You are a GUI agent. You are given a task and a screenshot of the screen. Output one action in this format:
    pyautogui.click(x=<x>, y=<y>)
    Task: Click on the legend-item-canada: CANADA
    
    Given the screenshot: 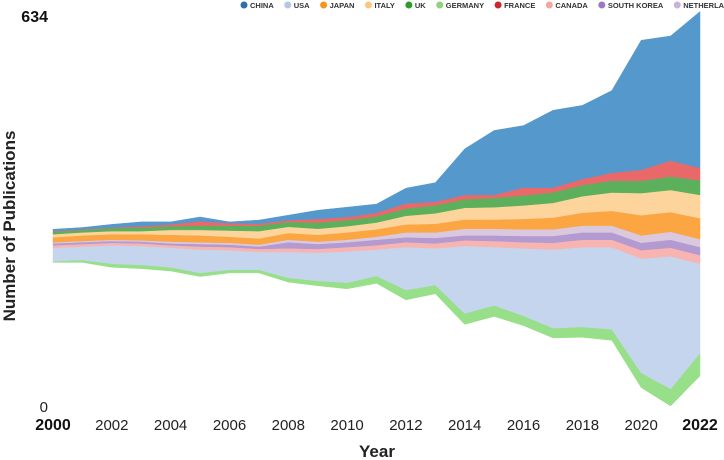 What is the action you would take?
    pyautogui.click(x=566, y=5)
    